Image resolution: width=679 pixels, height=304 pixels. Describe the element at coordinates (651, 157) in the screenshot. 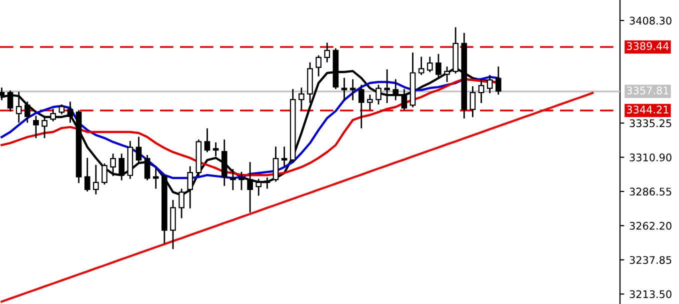

I see `y-tick-label: 3310.90` at that location.